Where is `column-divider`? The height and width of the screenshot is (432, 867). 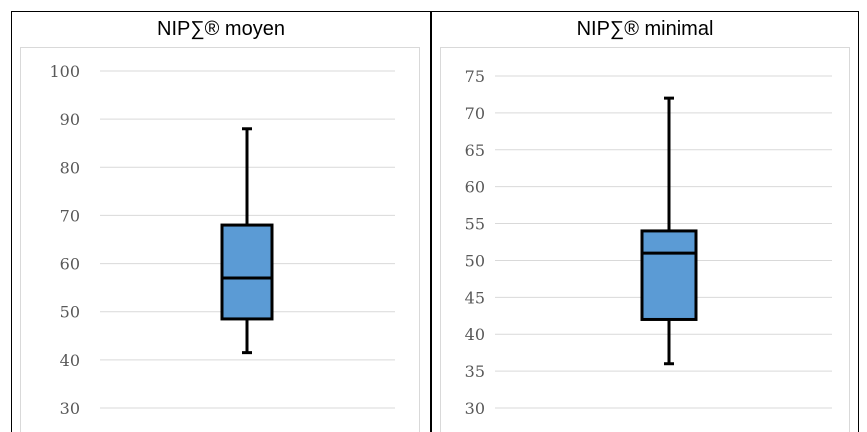 column-divider is located at coordinates (431, 221).